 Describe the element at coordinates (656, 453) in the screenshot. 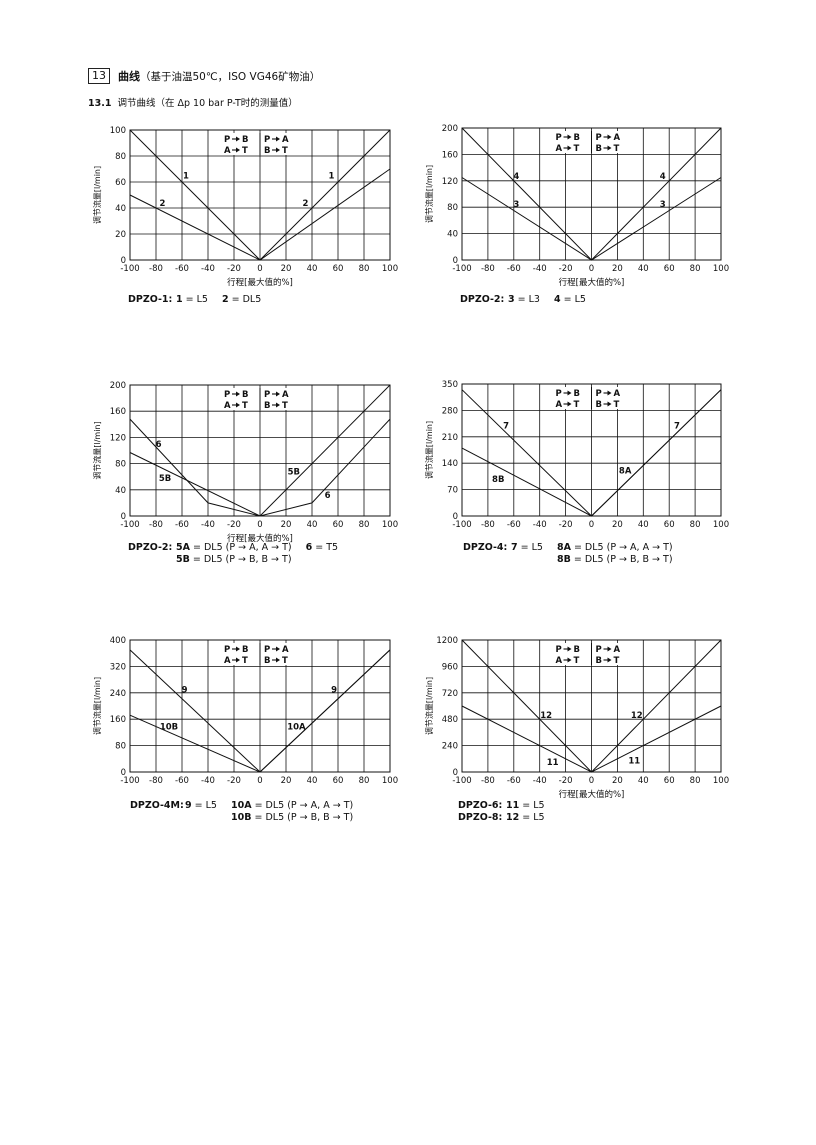

I see `series-line-8A` at that location.